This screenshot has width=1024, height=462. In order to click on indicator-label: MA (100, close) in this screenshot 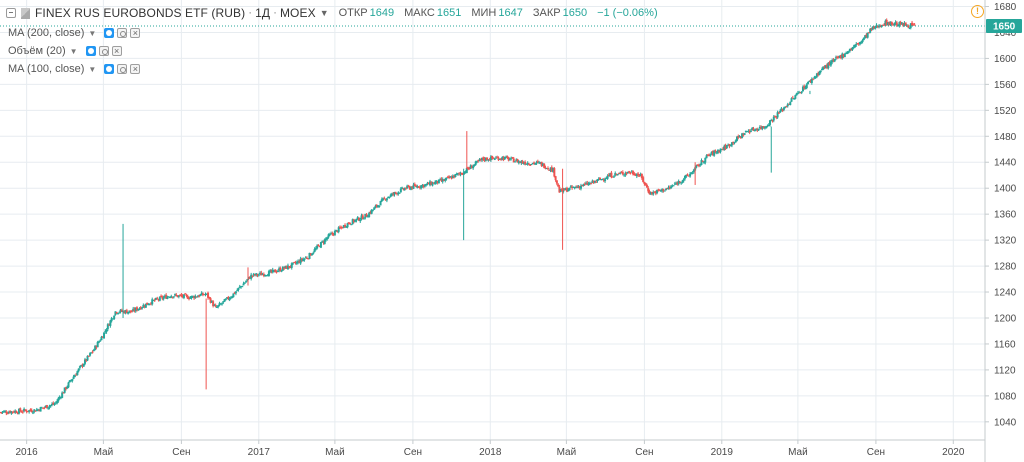, I will do `click(46, 69)`.